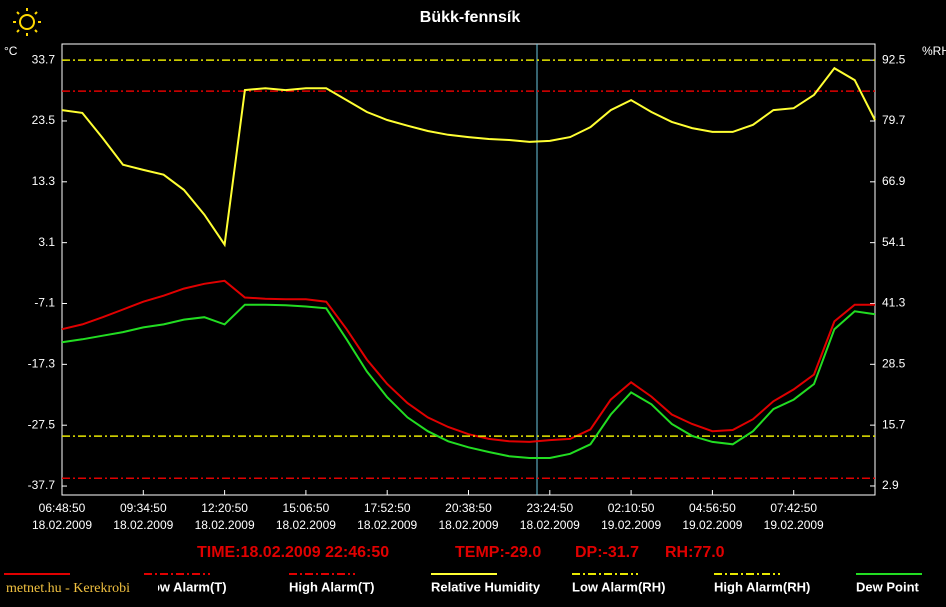 The height and width of the screenshot is (607, 946). I want to click on watermark-bg, so click(79, 589).